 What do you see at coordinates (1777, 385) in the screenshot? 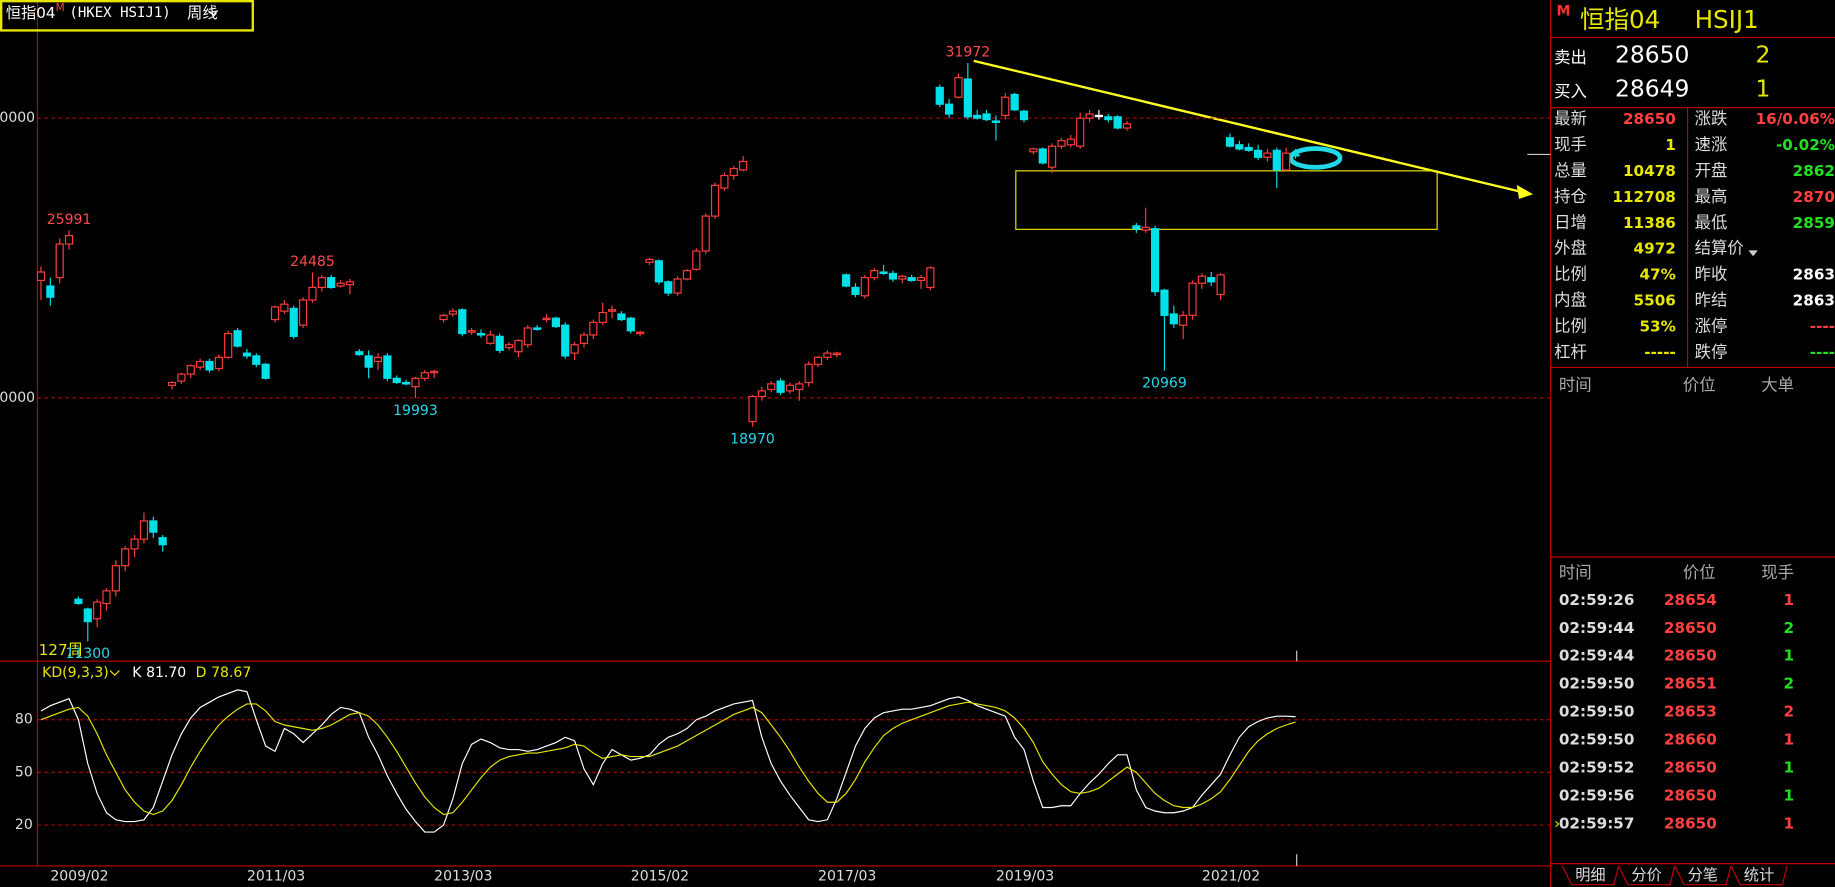
I see `column-header: 大单` at bounding box center [1777, 385].